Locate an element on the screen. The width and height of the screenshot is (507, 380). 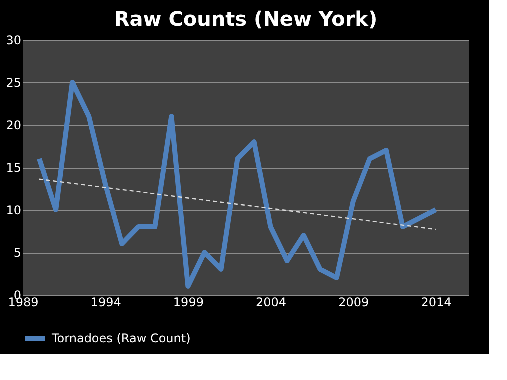
y-tick-label: 10 is located at coordinates (14, 211).